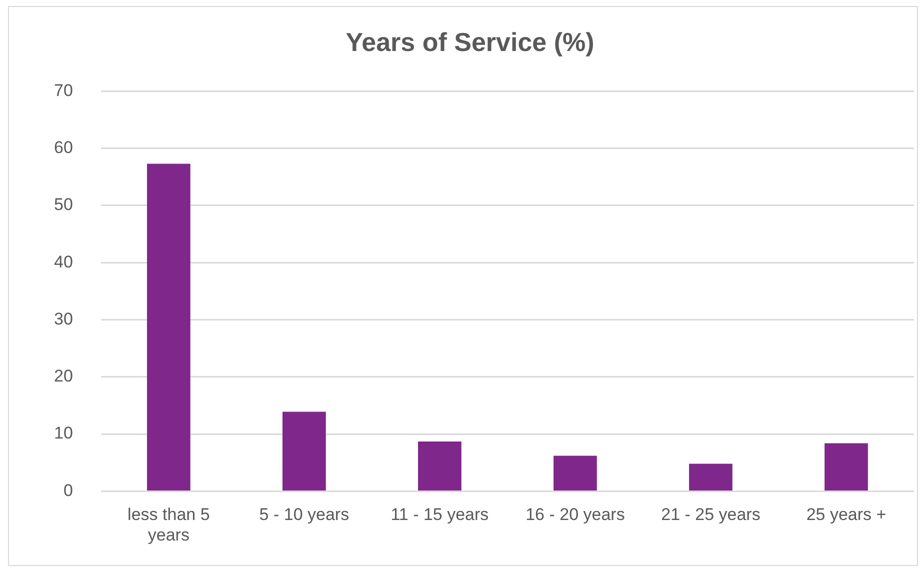  What do you see at coordinates (169, 524) in the screenshot?
I see `x-tick-label: less than 5 years` at bounding box center [169, 524].